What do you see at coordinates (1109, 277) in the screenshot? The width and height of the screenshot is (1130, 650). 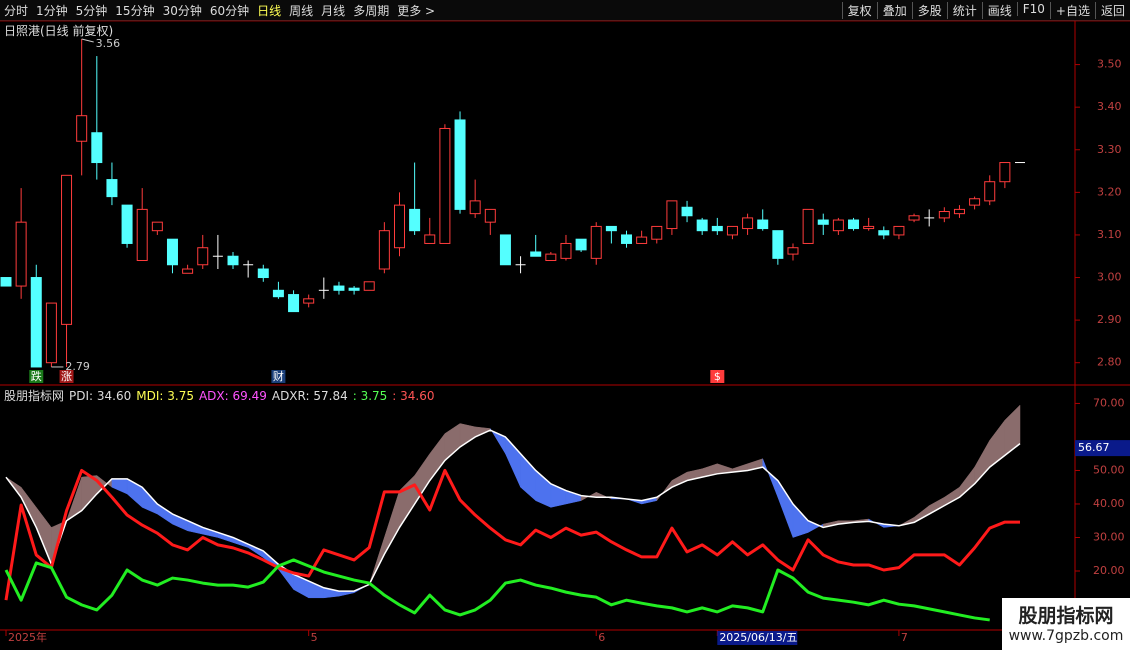 I see `y-tick-label: 3.00` at bounding box center [1109, 277].